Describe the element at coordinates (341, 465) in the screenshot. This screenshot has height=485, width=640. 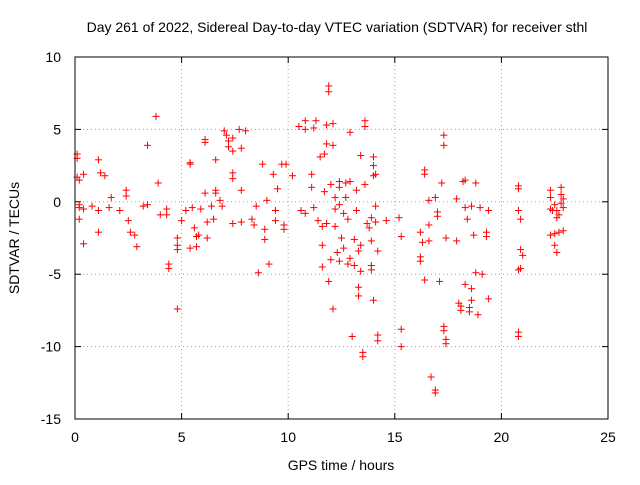
I see `x-axis-label: GPS time / hours` at that location.